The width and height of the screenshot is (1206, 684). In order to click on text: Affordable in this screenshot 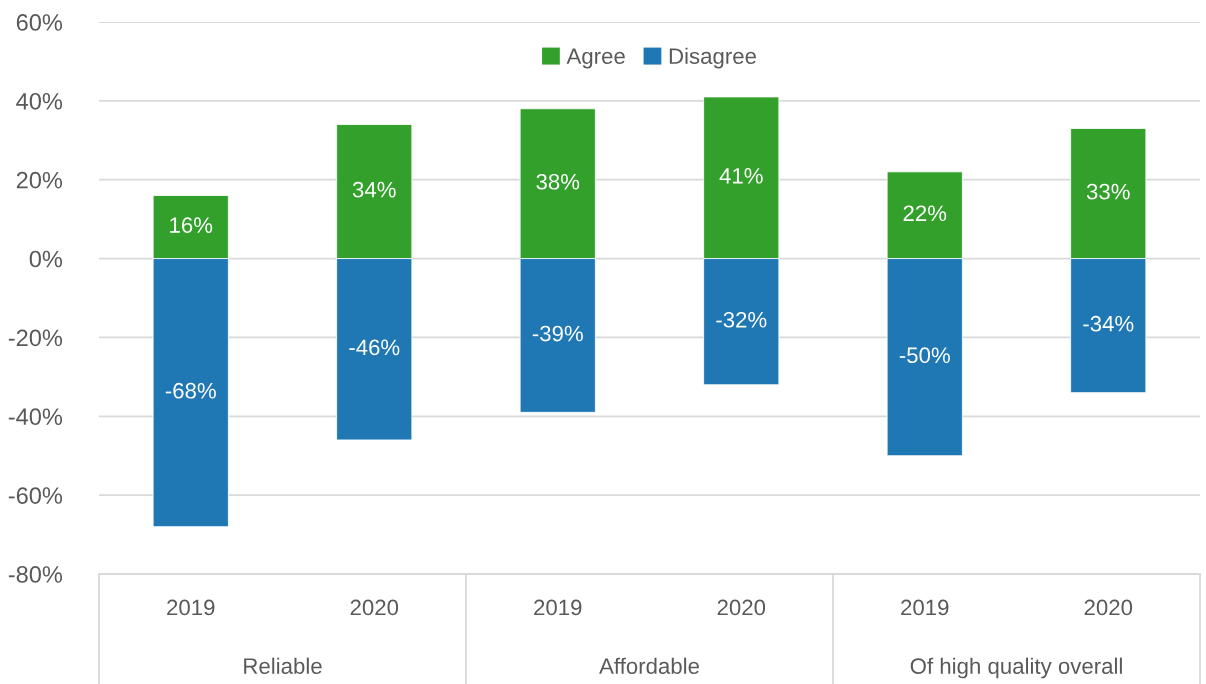, I will do `click(649, 665)`.